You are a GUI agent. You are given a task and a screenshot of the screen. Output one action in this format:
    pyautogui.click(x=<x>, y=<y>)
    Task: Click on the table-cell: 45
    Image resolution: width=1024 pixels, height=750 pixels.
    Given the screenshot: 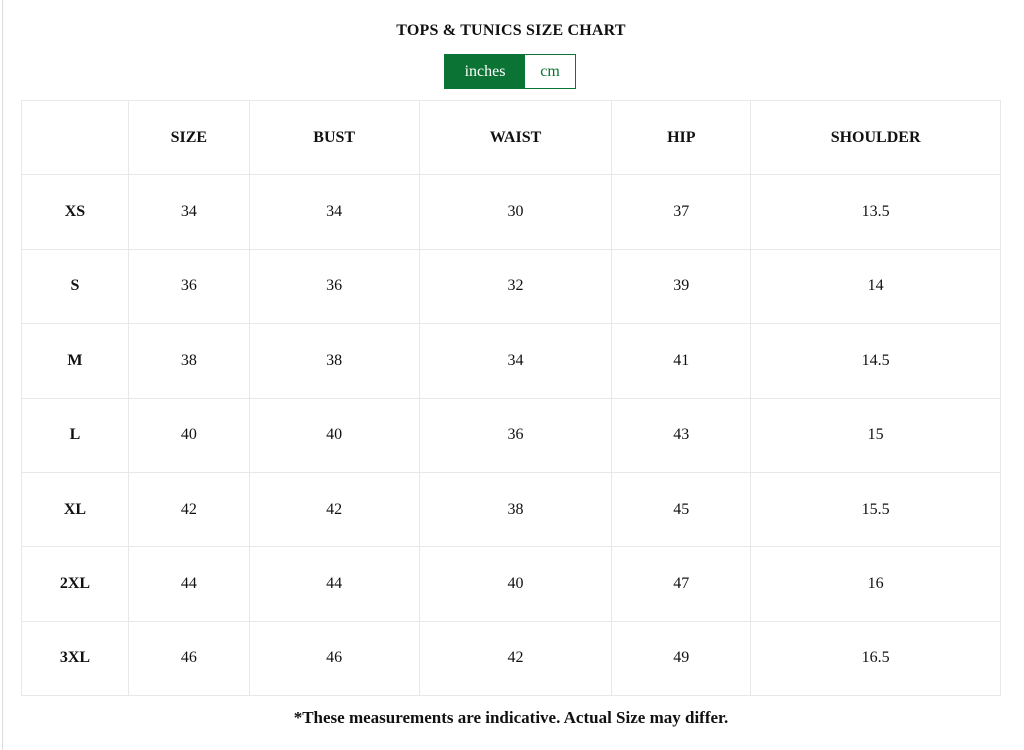 What is the action you would take?
    pyautogui.click(x=681, y=509)
    